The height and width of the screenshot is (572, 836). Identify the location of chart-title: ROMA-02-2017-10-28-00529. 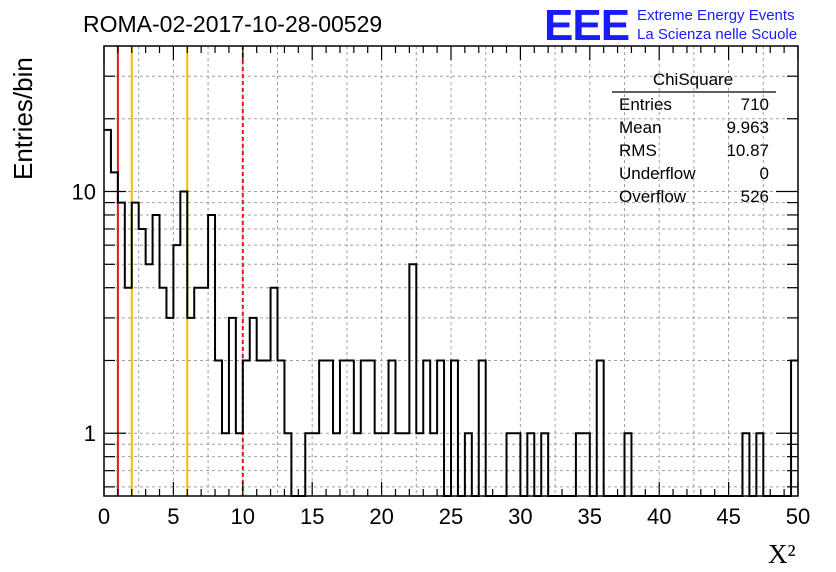
(232, 24).